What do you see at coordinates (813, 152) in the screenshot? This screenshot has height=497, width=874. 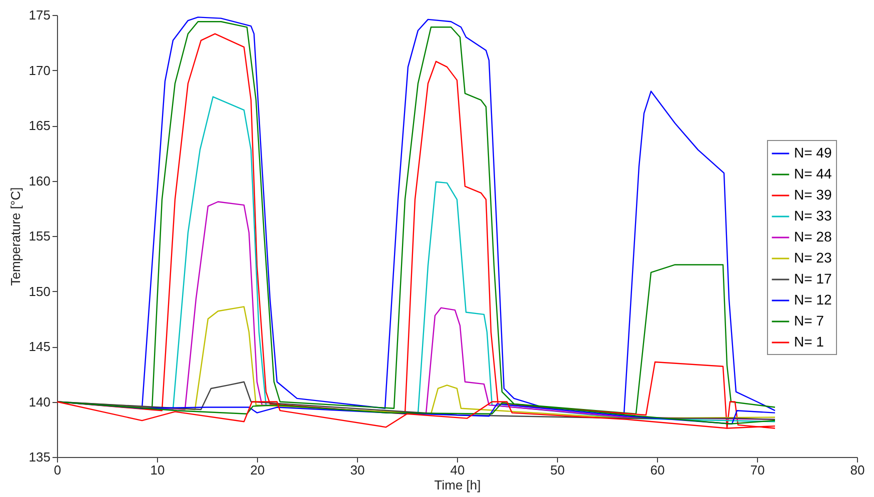 I see `legend-label: N= 49` at bounding box center [813, 152].